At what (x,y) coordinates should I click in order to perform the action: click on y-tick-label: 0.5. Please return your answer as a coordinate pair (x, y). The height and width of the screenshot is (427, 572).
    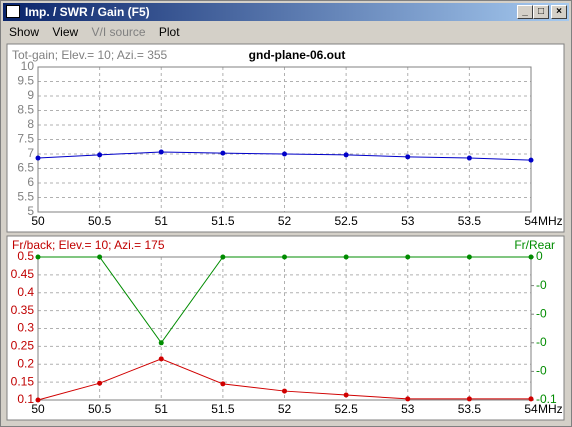
    Looking at the image, I should click on (25, 256).